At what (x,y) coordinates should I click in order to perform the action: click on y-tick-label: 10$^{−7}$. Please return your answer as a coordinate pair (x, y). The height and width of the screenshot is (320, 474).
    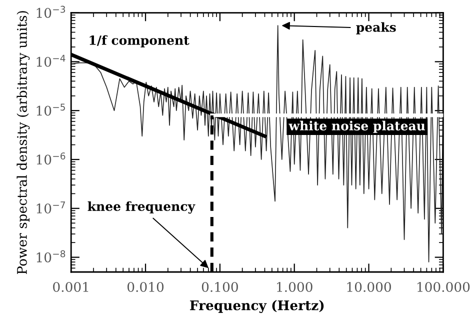
    Looking at the image, I should click on (50, 208).